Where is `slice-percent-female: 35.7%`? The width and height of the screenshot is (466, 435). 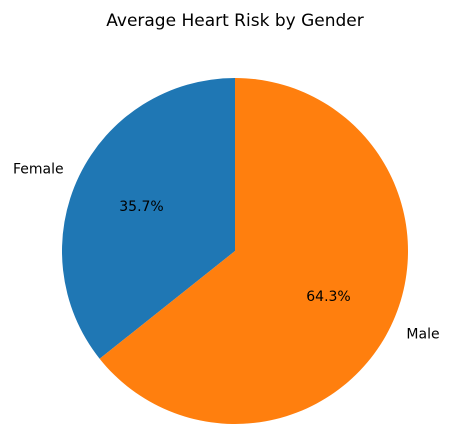 slice-percent-female: 35.7% is located at coordinates (141, 207).